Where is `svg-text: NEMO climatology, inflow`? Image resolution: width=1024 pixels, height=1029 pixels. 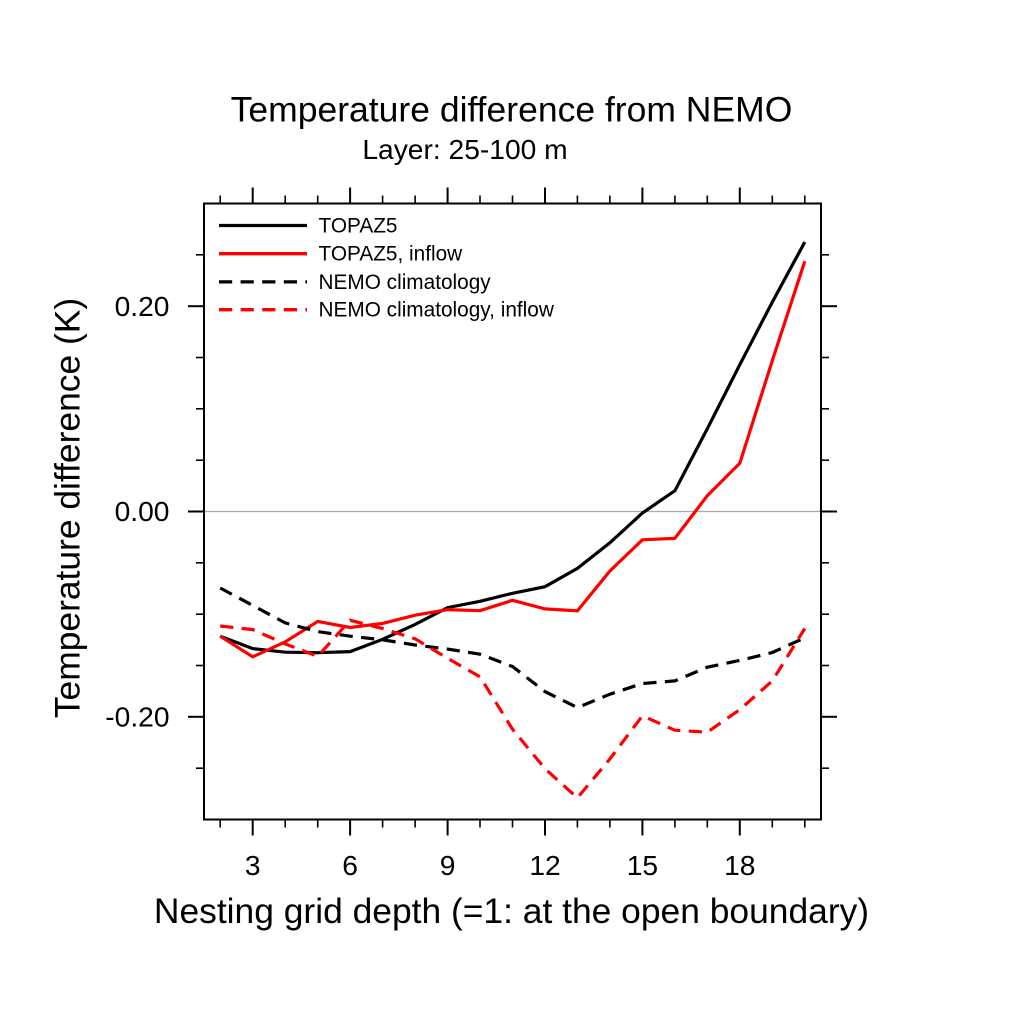
svg-text: NEMO climatology, inflow is located at coordinates (437, 310).